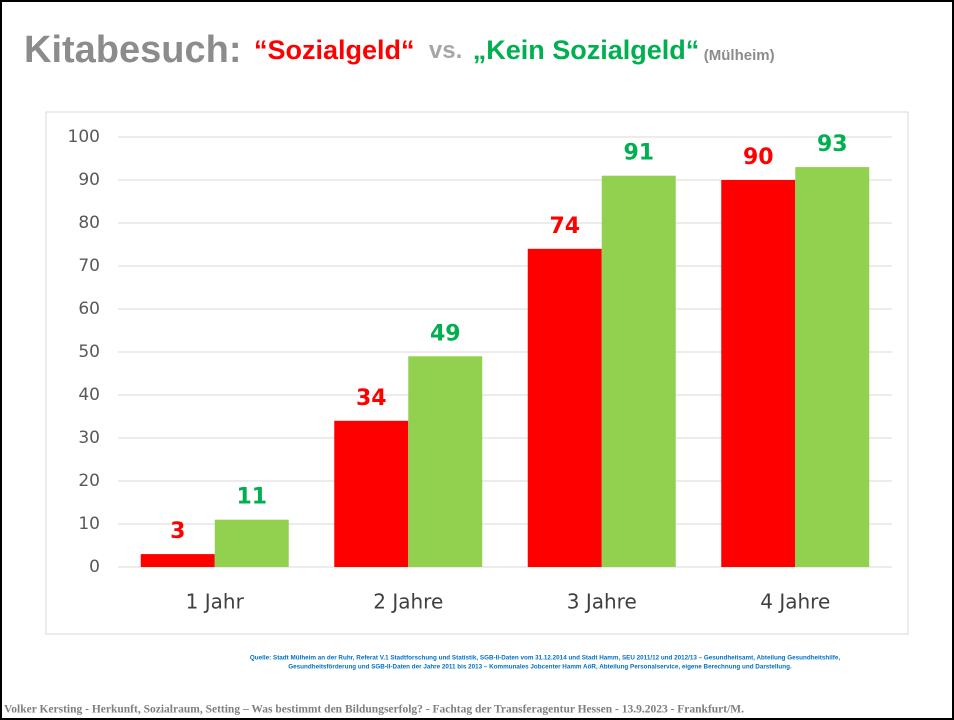 This screenshot has width=954, height=720. What do you see at coordinates (89, 438) in the screenshot?
I see `y-tick-label: 30` at bounding box center [89, 438].